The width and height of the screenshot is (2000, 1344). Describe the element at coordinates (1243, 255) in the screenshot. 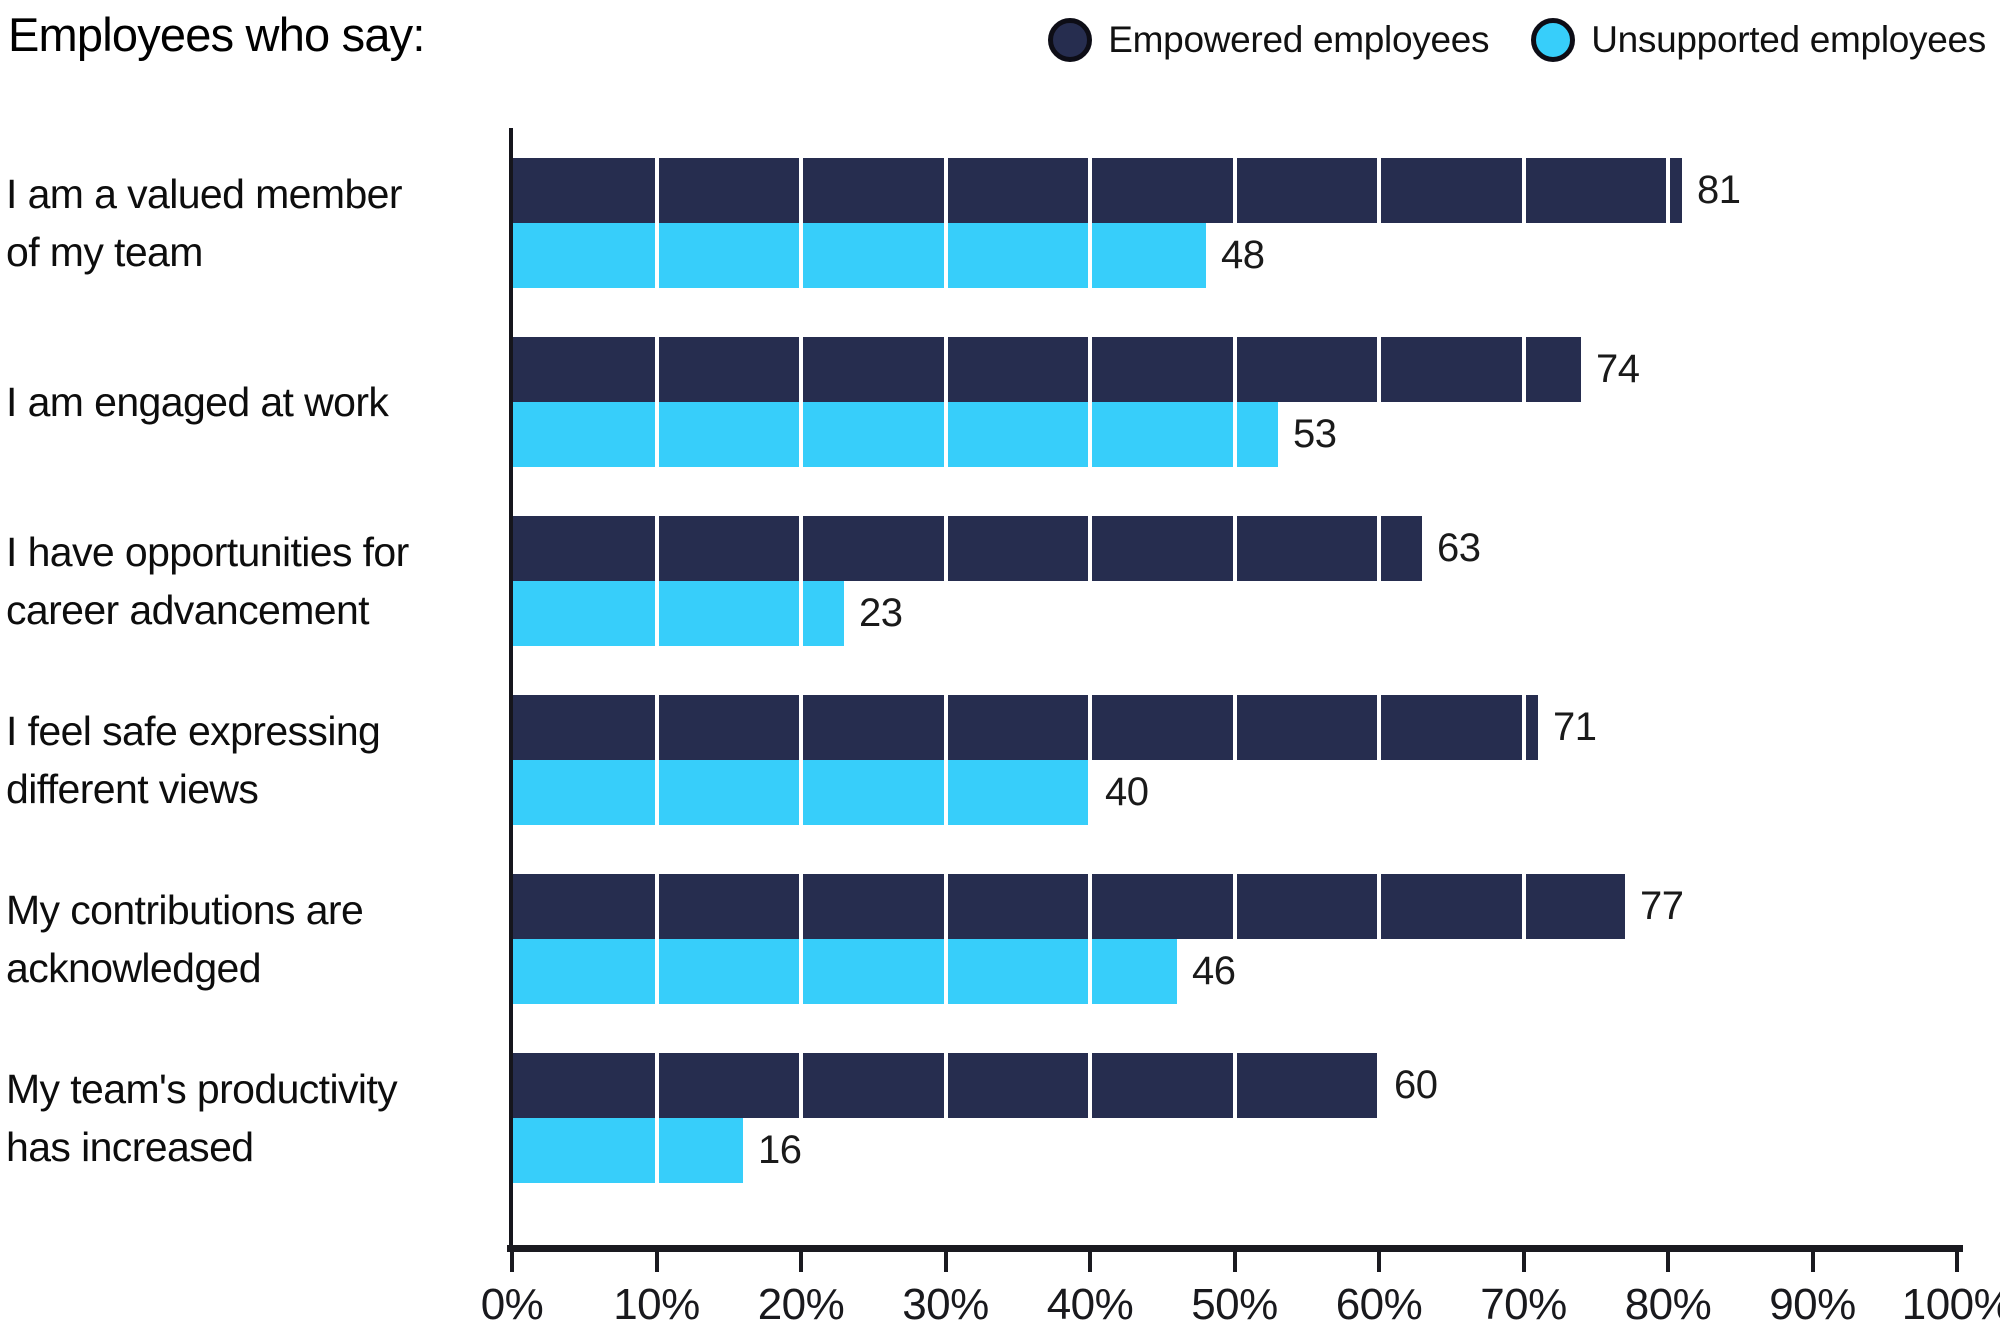

I see `value-label: 48` at that location.